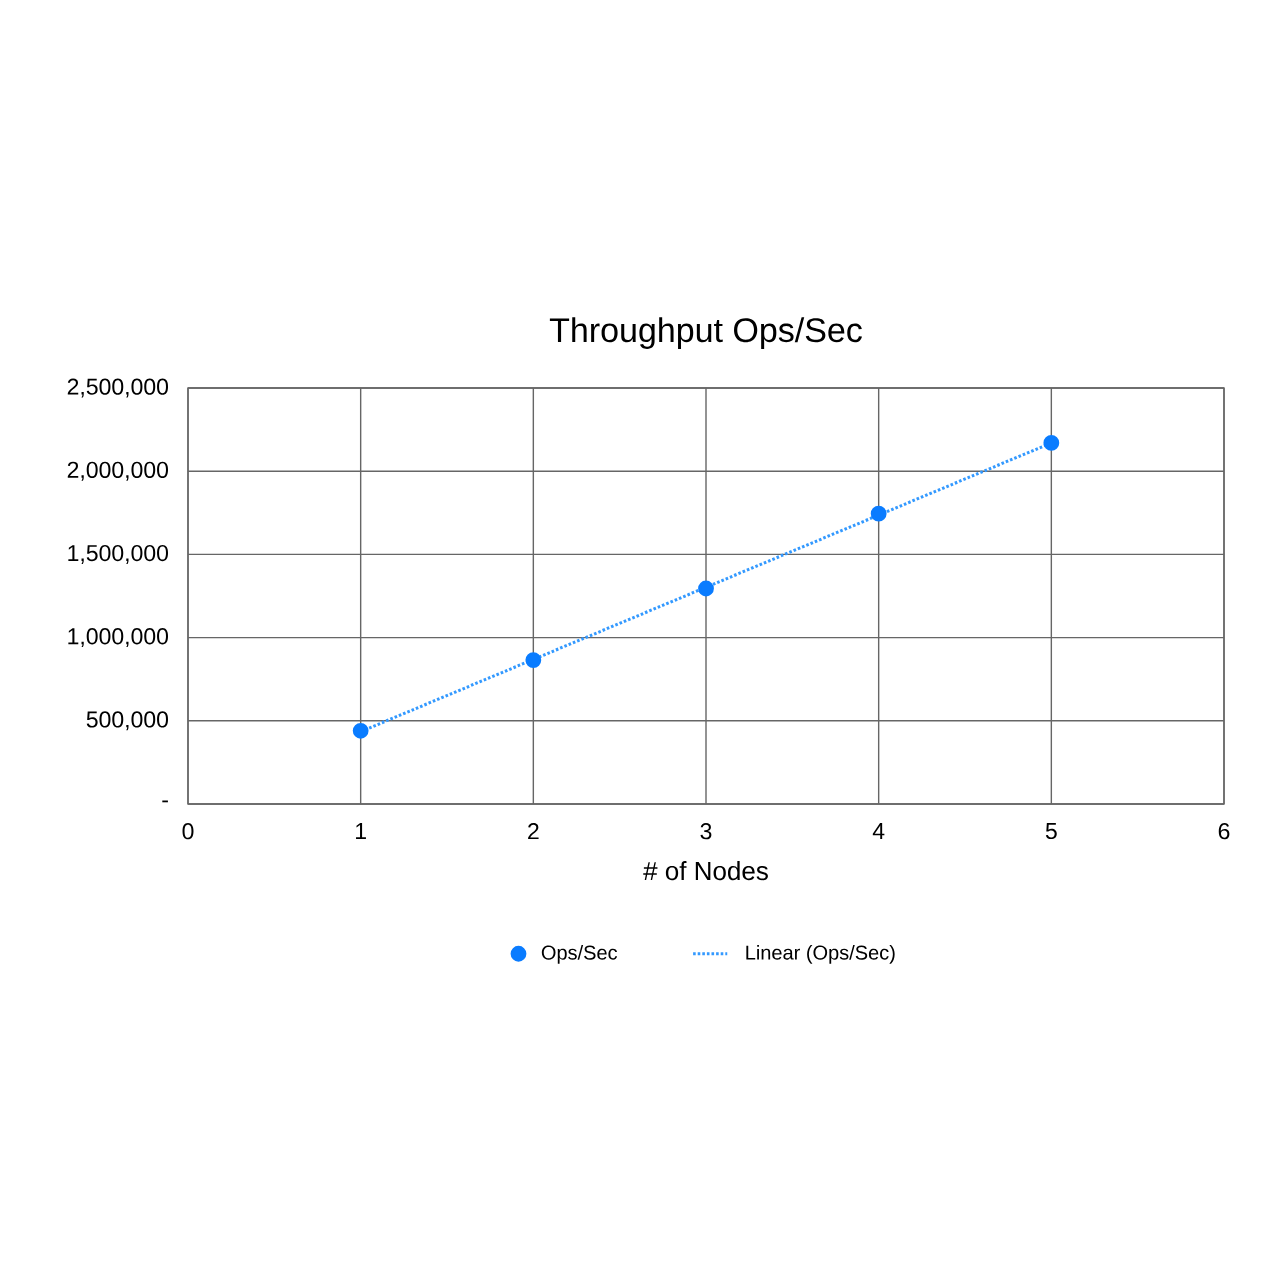  I want to click on legend-label: Ops/Sec, so click(579, 954).